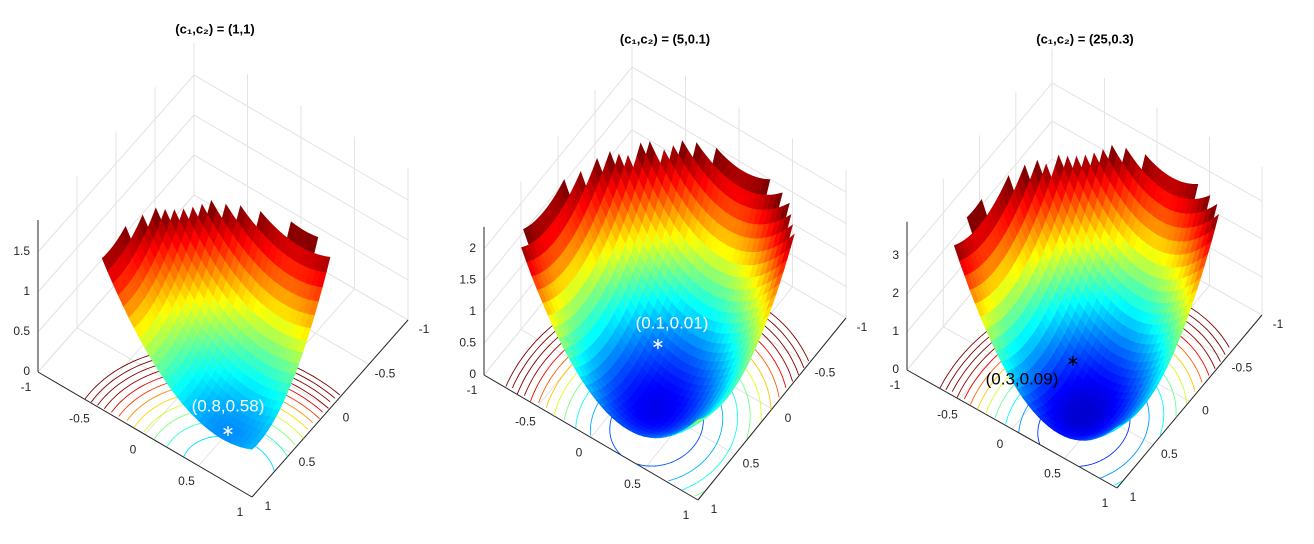 This screenshot has height=544, width=1314. I want to click on marker-label: (0.8,0.58), so click(228, 405).